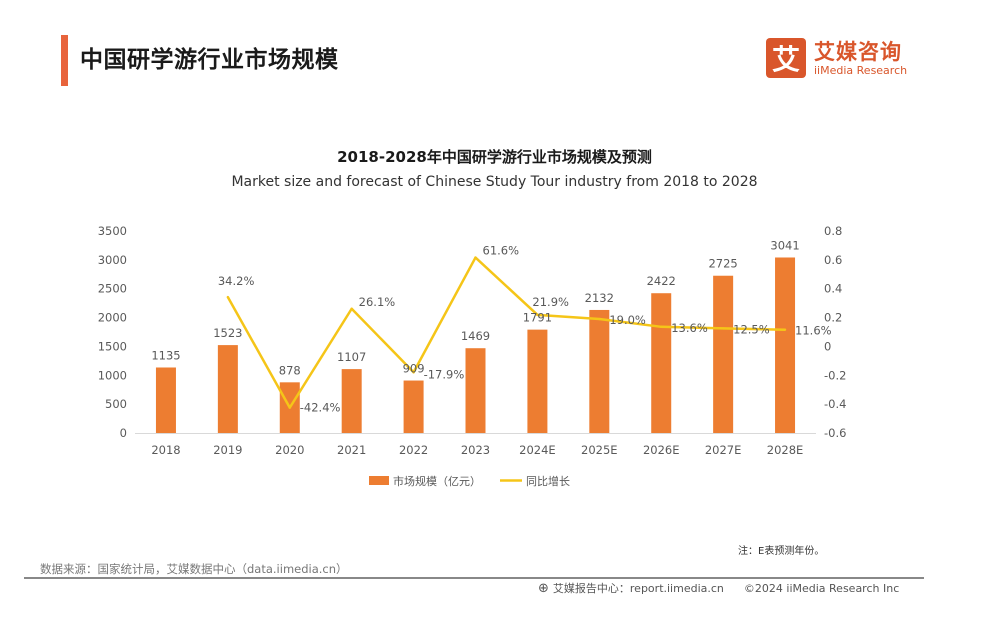 Image resolution: width=989 pixels, height=625 pixels. I want to click on logo-name-cn: 艾媒咨询, so click(858, 51).